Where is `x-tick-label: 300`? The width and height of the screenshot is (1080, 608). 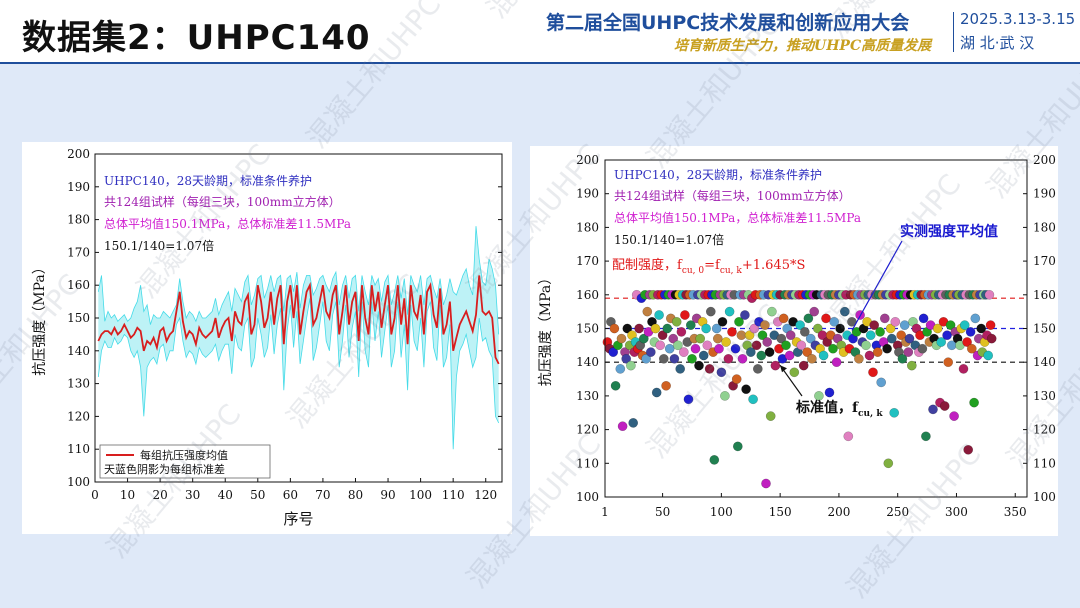
x-tick-label: 300 is located at coordinates (956, 512).